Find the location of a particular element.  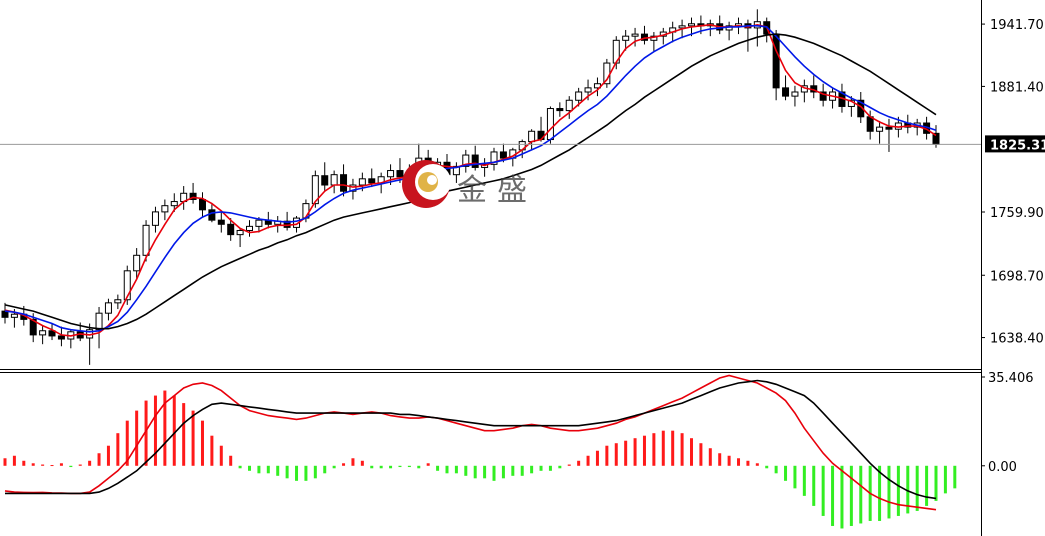

price-tick-label: 1698.70 is located at coordinates (1017, 276).